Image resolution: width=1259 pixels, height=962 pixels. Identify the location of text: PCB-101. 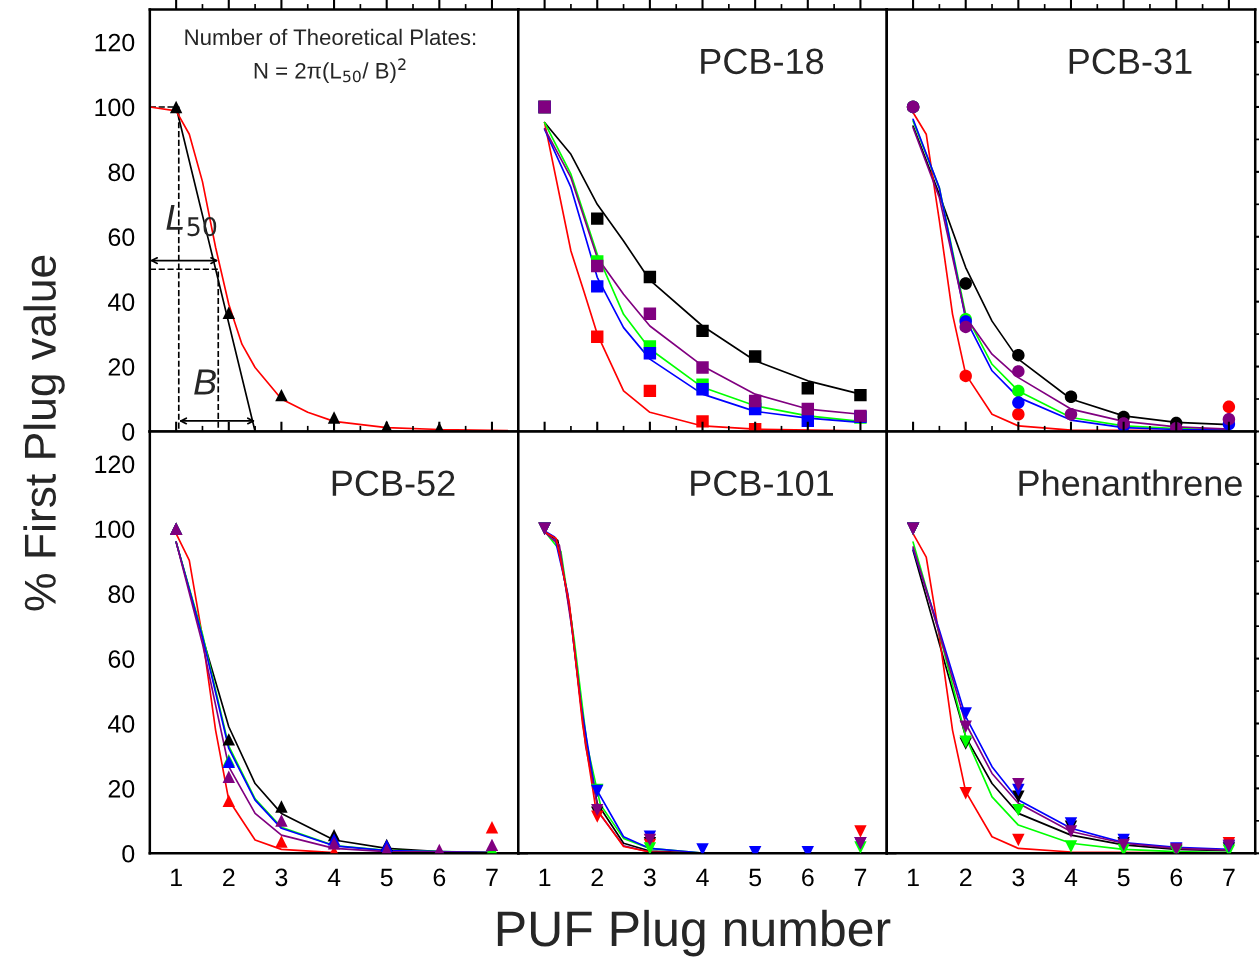
(762, 483).